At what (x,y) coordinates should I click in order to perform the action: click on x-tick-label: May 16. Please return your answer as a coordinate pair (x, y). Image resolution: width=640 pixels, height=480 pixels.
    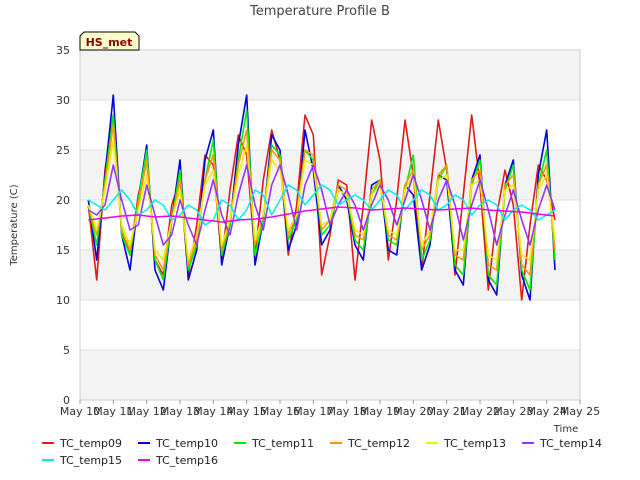
    Looking at the image, I should click on (280, 411).